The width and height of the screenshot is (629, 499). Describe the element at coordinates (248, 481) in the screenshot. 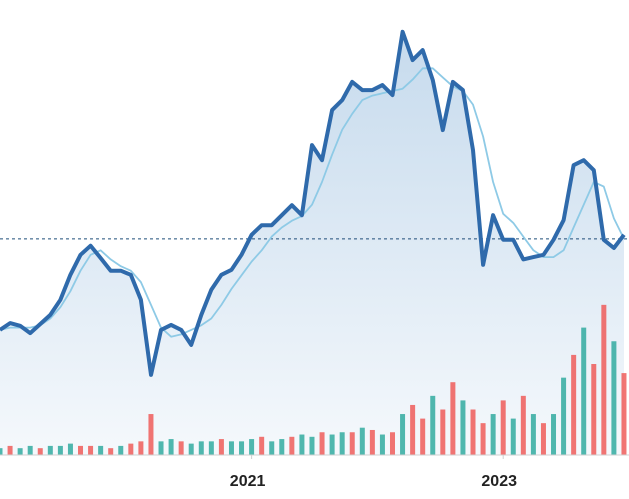

I see `x-tick-label: 2021` at that location.